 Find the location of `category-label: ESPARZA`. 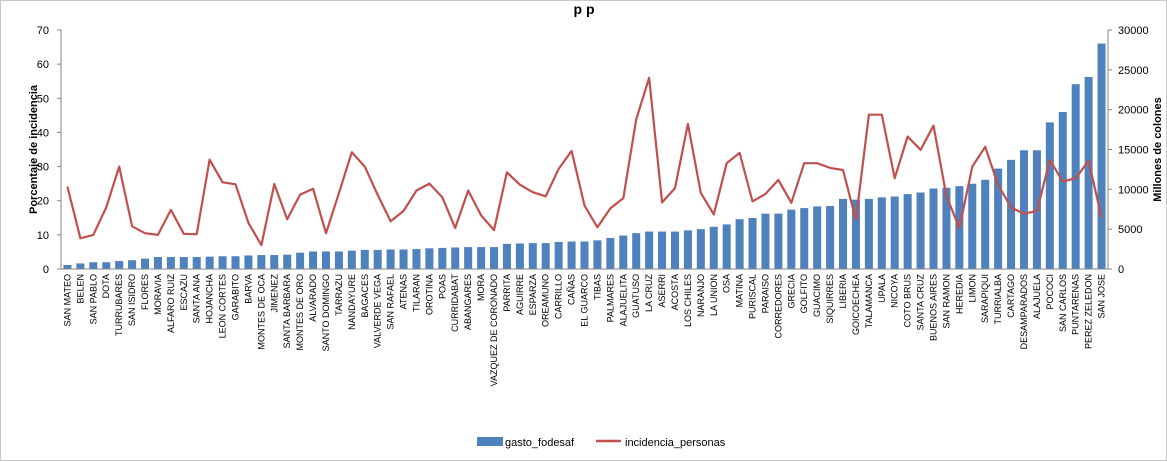

category-label: ESPARZA is located at coordinates (533, 294).